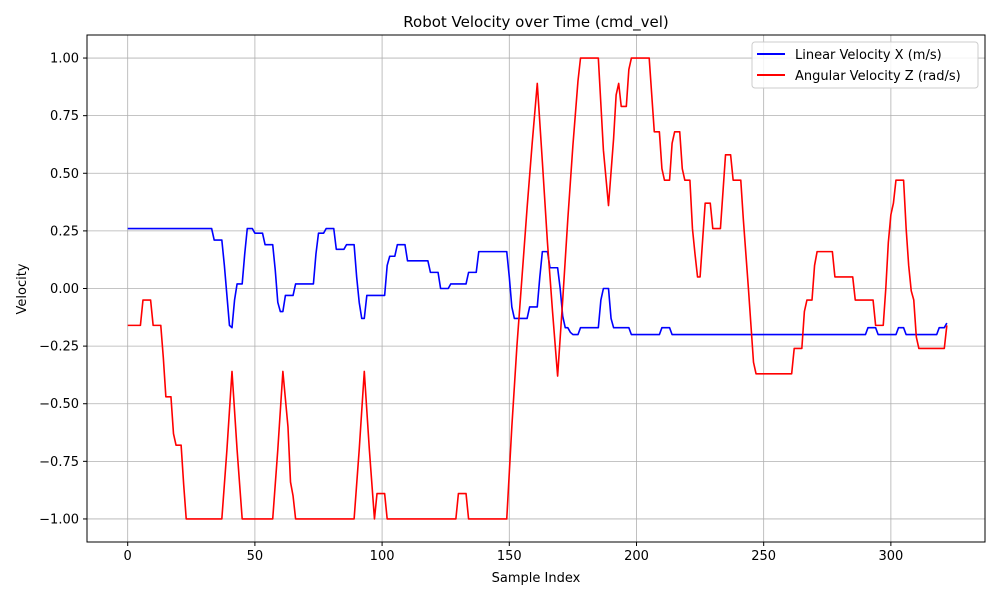  What do you see at coordinates (59, 347) in the screenshot?
I see `y-tick-label: −0.25` at bounding box center [59, 347].